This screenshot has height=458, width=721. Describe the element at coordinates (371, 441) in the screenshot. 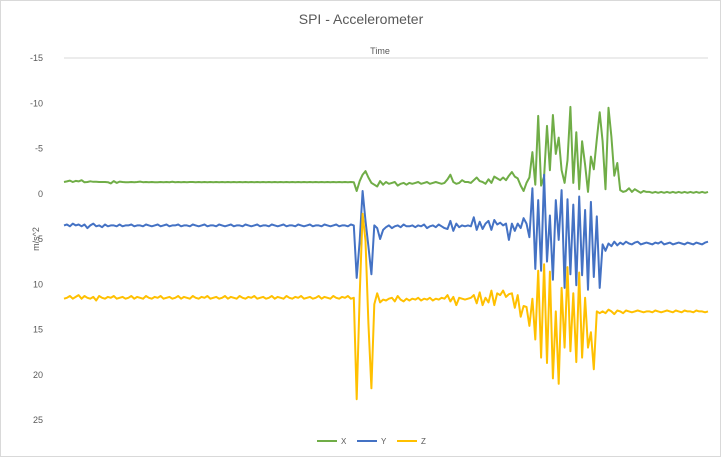

I see `legend: X Y Z` at that location.